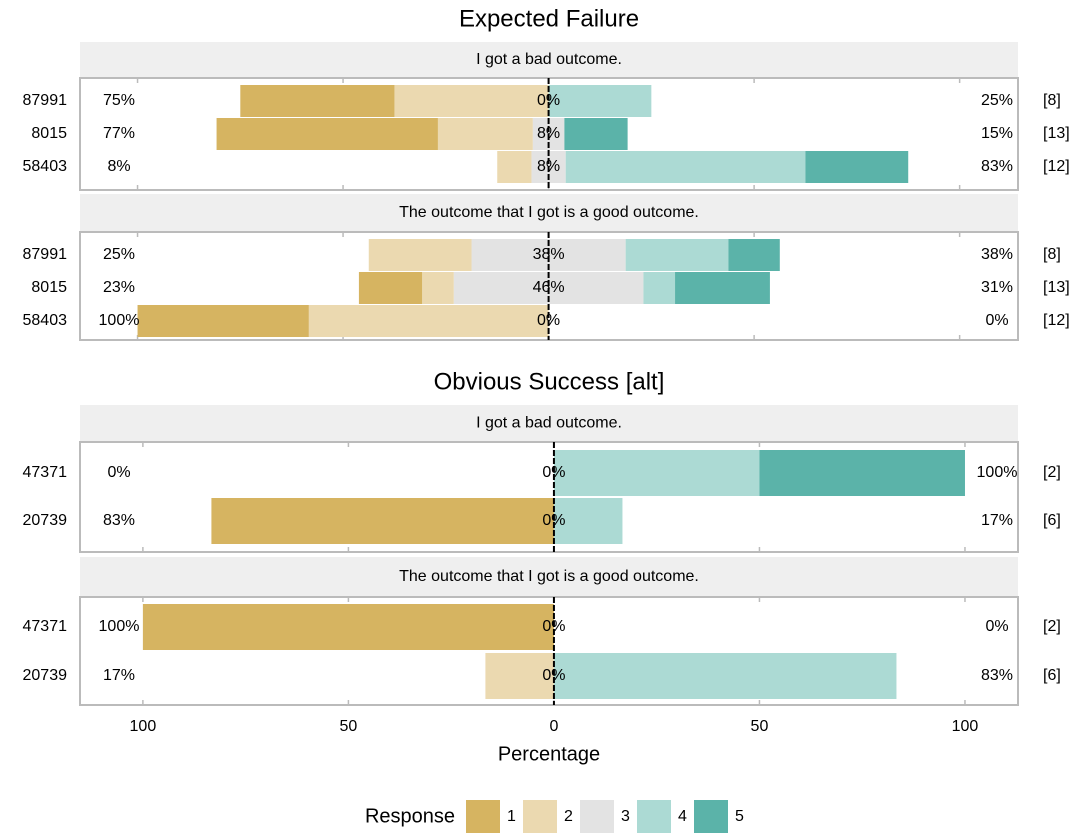  Describe the element at coordinates (119, 254) in the screenshot. I see `left-label: 25%` at that location.